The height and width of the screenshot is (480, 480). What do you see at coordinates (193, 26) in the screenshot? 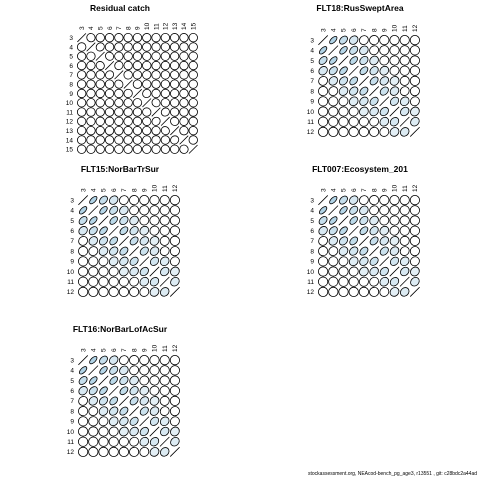
I see `column-tick-label: 15` at bounding box center [193, 26].